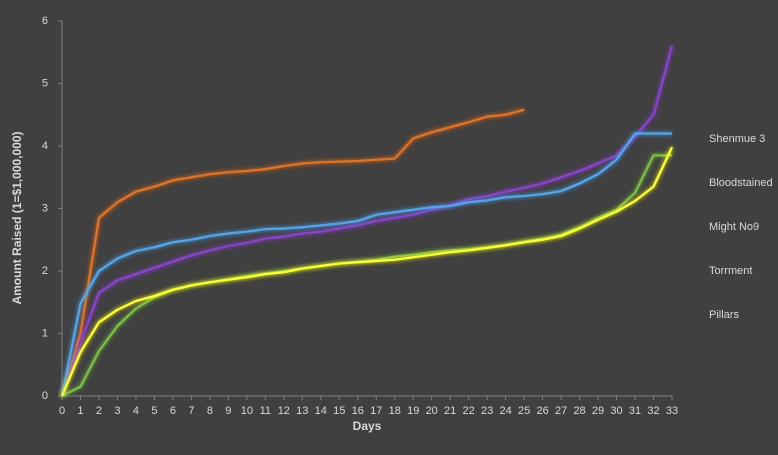 This screenshot has height=455, width=778. I want to click on x-tick-label: 17, so click(376, 411).